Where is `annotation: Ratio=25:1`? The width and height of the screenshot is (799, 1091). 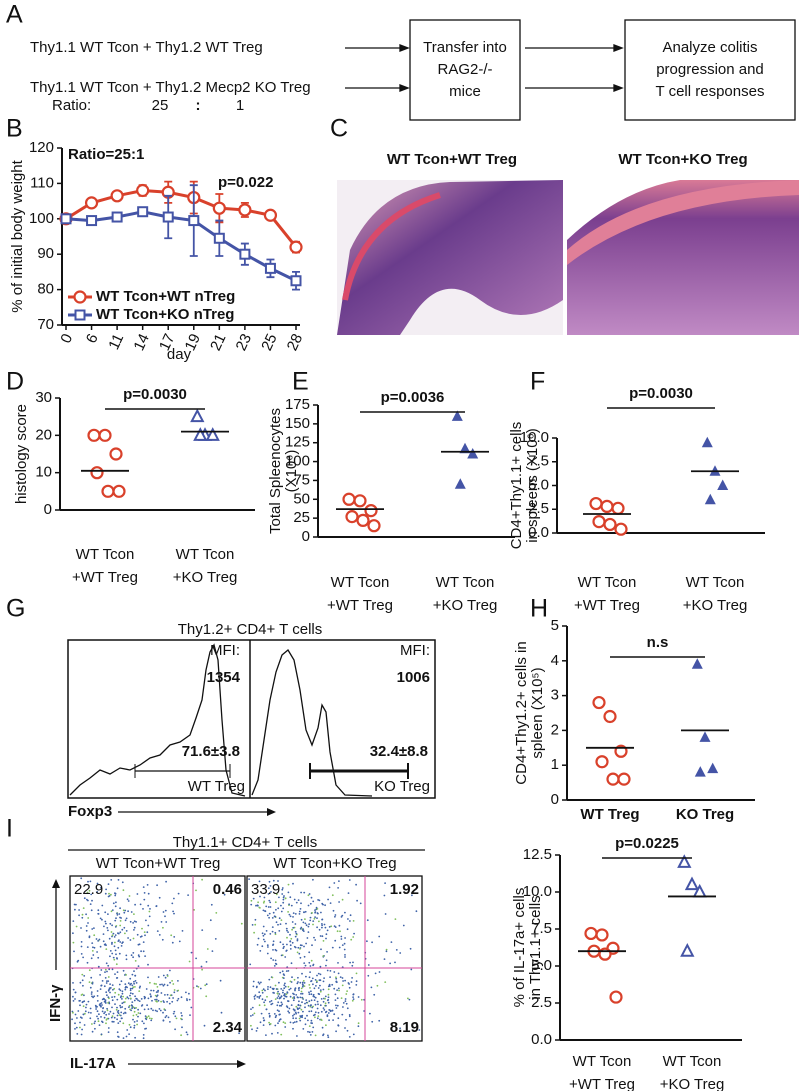
annotation: Ratio=25:1 is located at coordinates (106, 154).